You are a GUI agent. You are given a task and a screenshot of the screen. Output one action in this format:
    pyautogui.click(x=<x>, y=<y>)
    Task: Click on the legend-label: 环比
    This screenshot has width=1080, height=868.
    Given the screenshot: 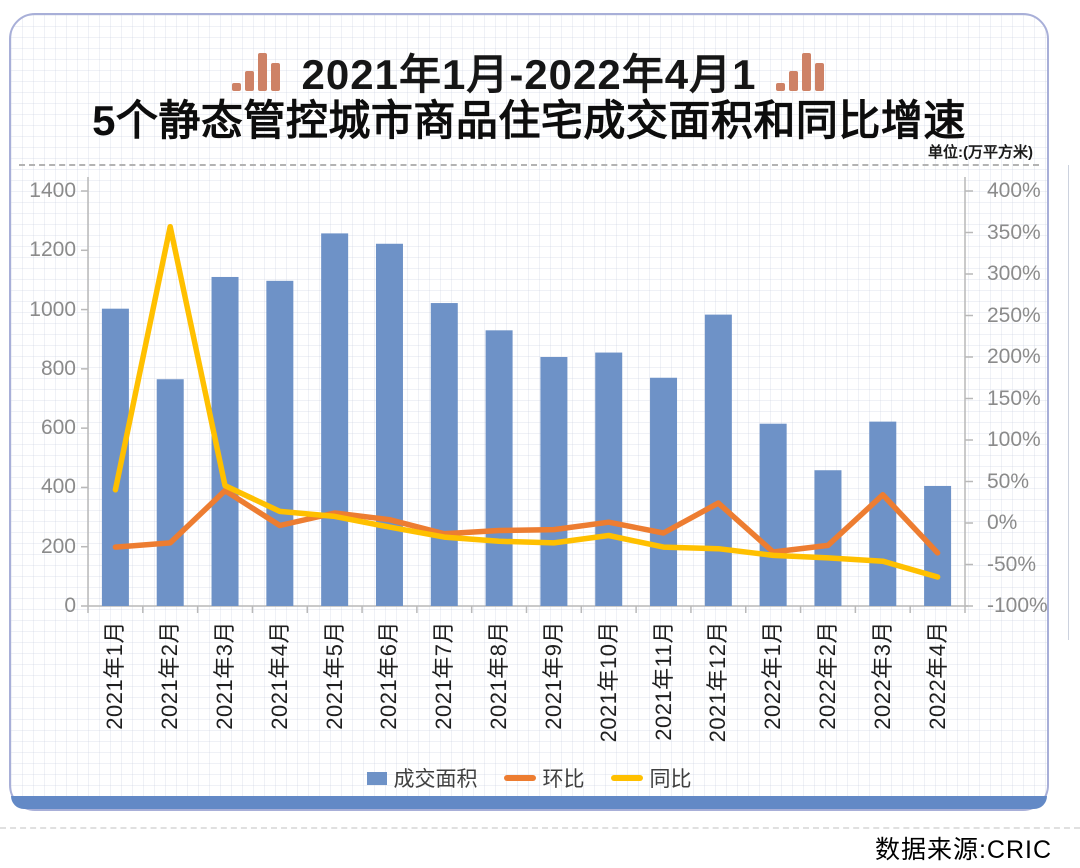 What is the action you would take?
    pyautogui.click(x=563, y=779)
    